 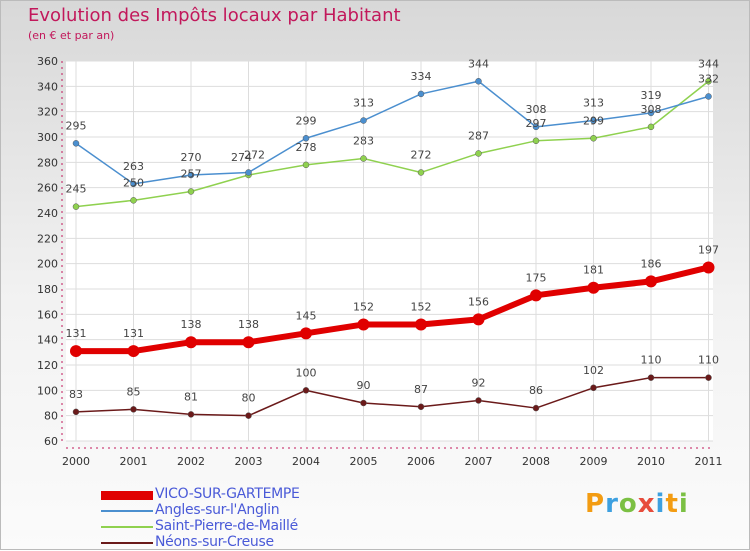 What do you see at coordinates (672, 504) in the screenshot?
I see `logo-letter: t` at bounding box center [672, 504].